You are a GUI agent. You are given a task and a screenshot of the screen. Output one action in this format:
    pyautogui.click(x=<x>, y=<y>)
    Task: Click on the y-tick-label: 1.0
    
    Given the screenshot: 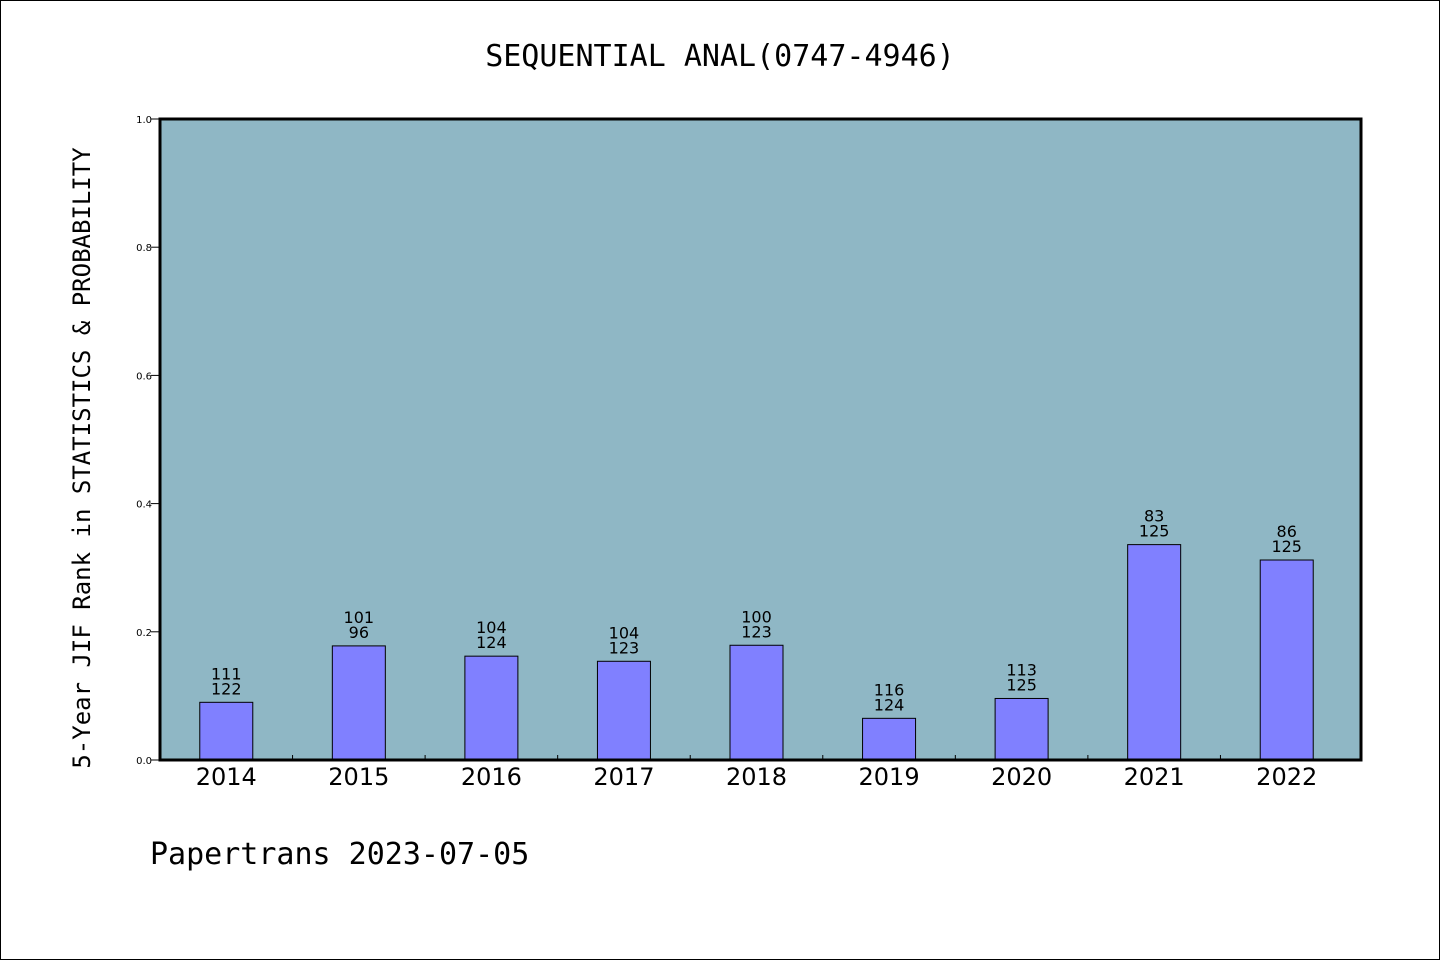 What is the action you would take?
    pyautogui.click(x=144, y=120)
    